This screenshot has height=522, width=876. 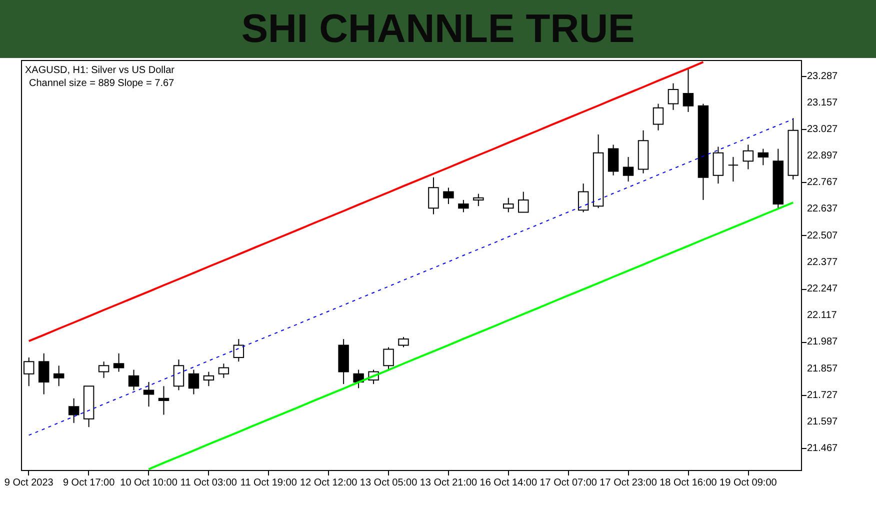 I want to click on chart-title: SHI CHANNLE TRUE, so click(x=438, y=29).